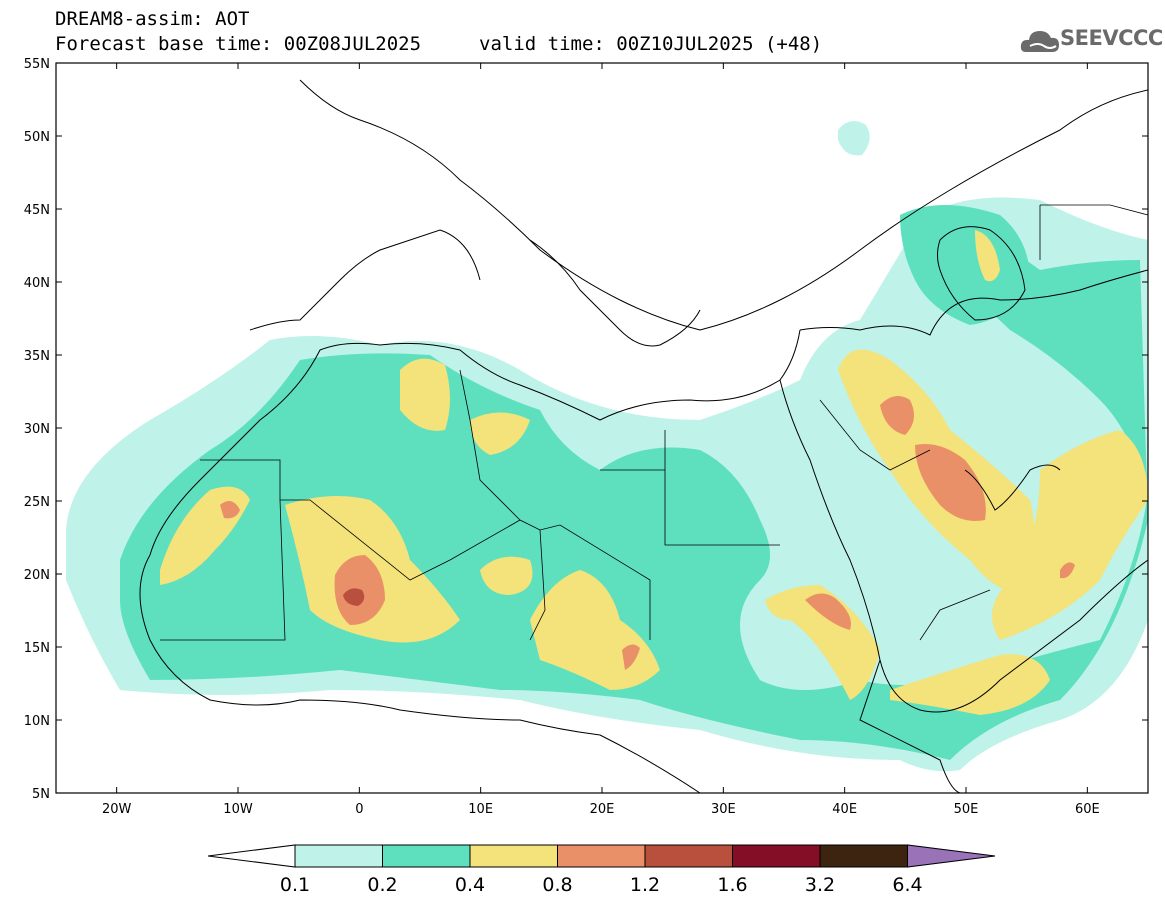 The image size is (1165, 905). Describe the element at coordinates (732, 885) in the screenshot. I see `colorbar-level-label: 1.6` at that location.